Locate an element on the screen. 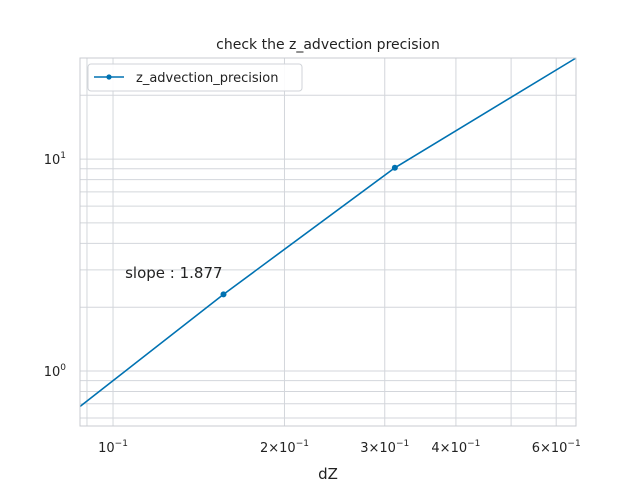 The image size is (640, 480). annotations: slope : 1.877 is located at coordinates (173, 273).